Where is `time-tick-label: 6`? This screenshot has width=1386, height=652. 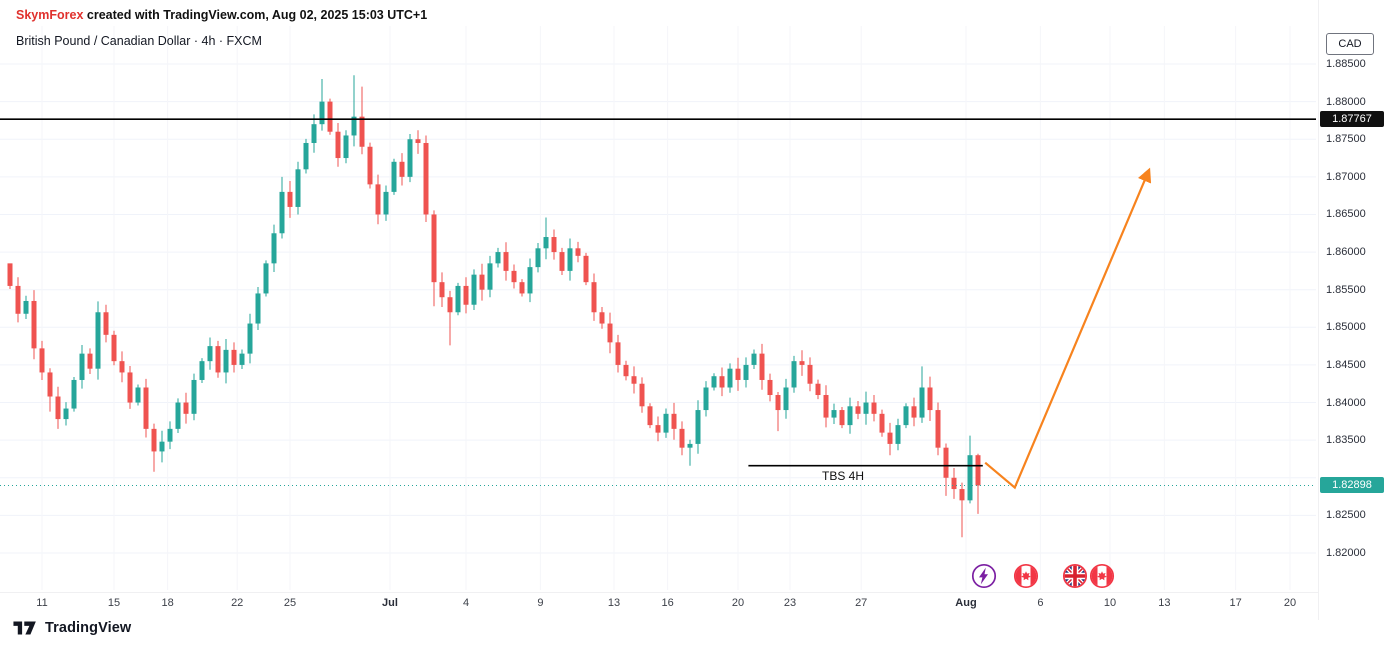 time-tick-label: 6 is located at coordinates (1040, 603).